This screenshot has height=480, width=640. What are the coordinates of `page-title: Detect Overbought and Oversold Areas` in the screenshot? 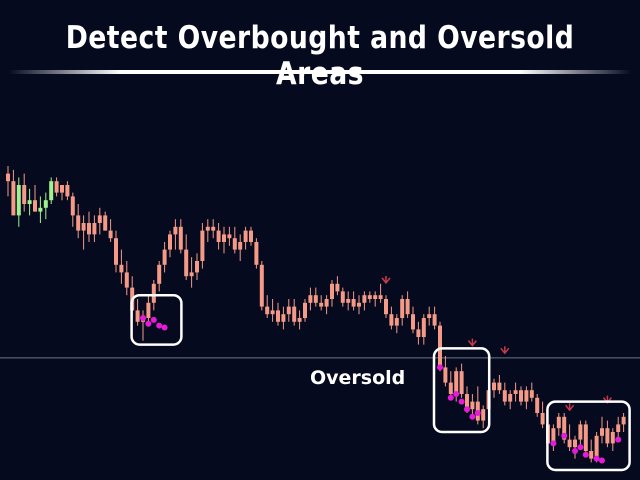 It's located at (320, 56).